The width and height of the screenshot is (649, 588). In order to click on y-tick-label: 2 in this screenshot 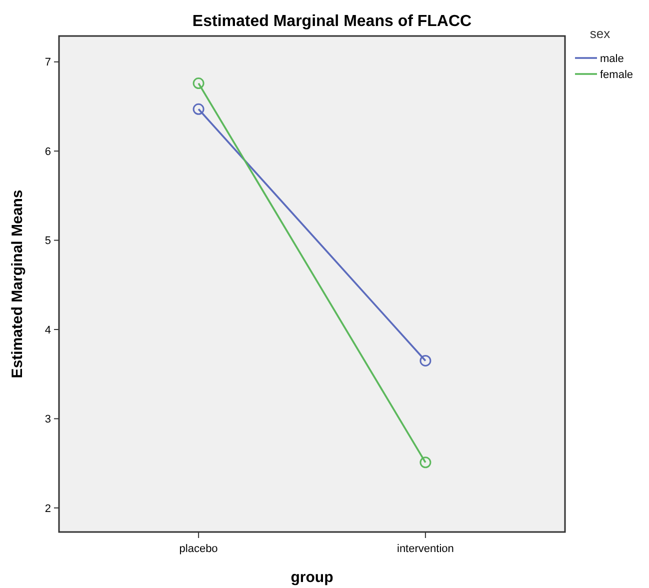, I will do `click(47, 508)`.